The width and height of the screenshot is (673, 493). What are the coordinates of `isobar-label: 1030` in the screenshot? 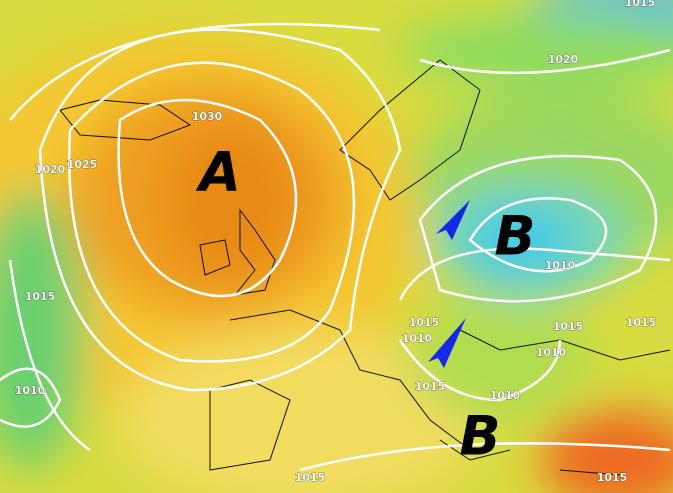 It's located at (207, 116).